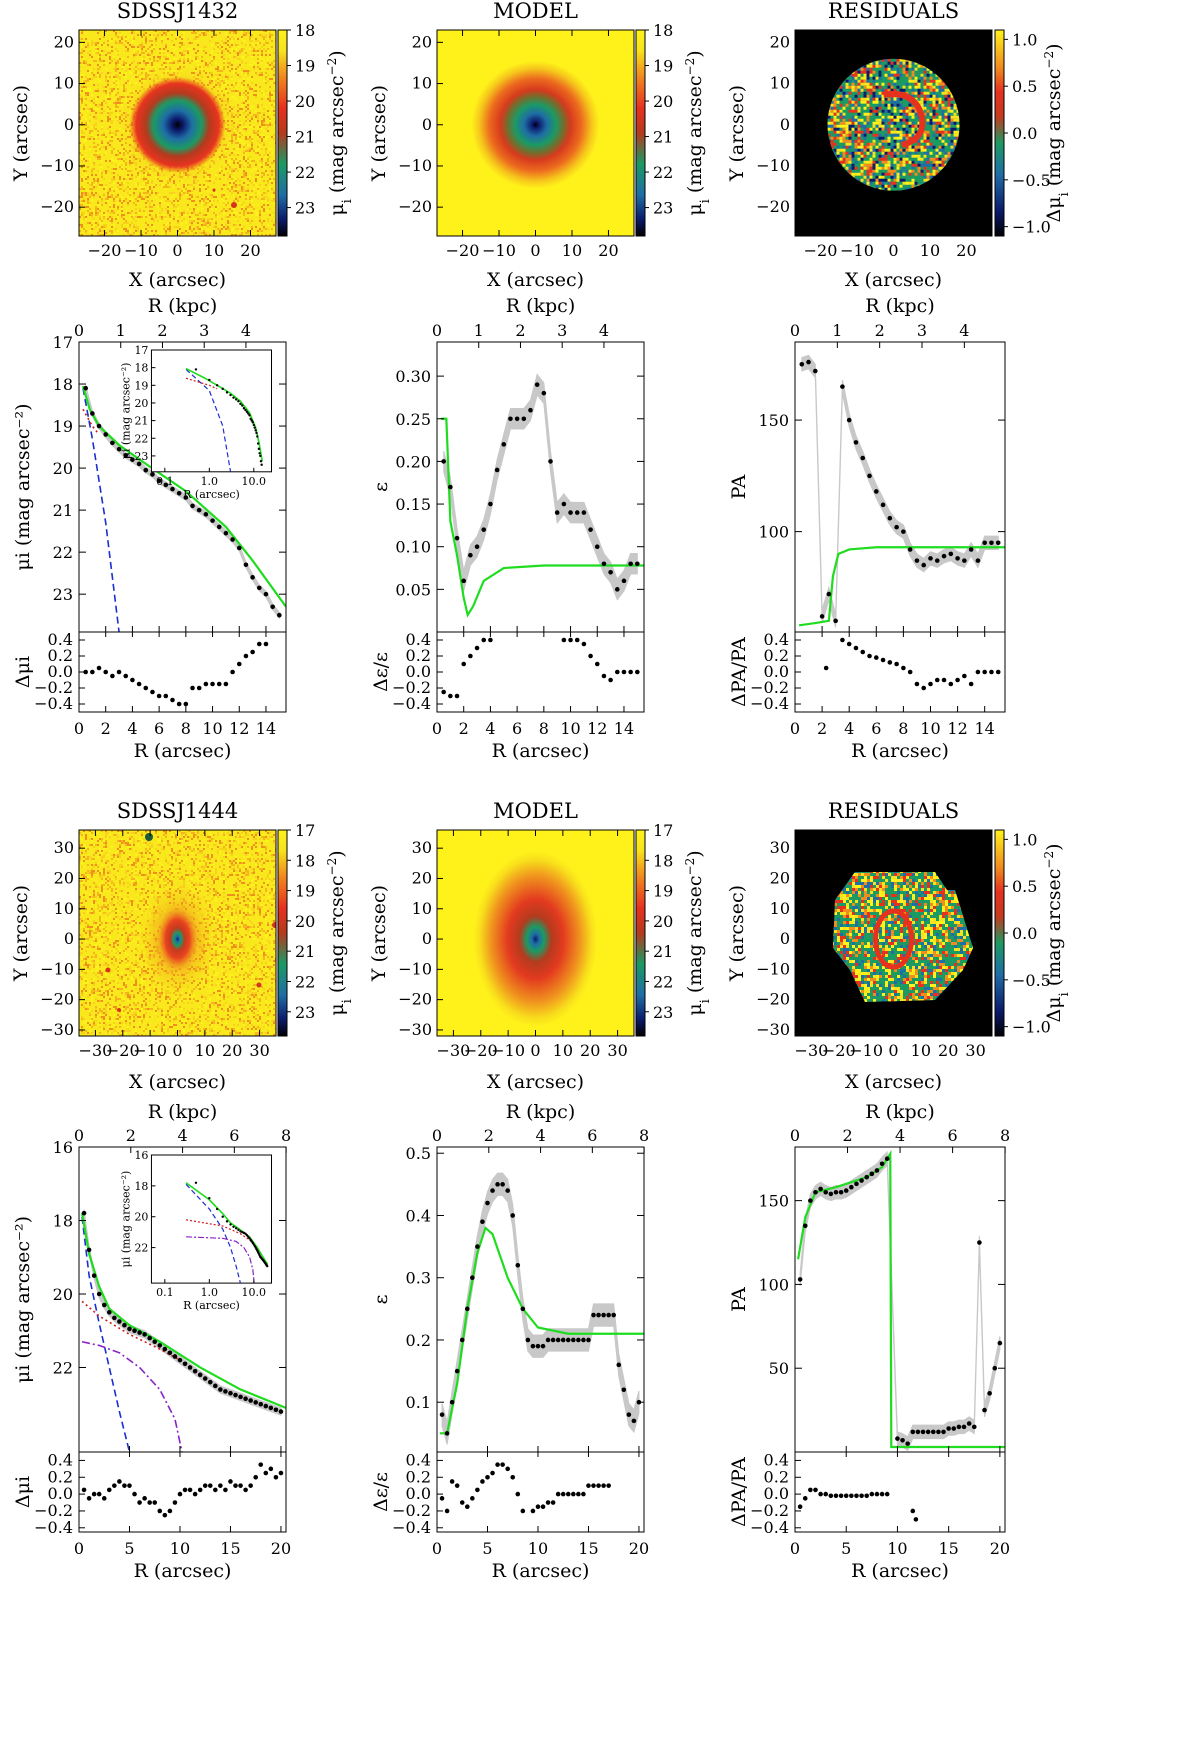  I want to click on y-tick-label: 22, so click(63, 1367).